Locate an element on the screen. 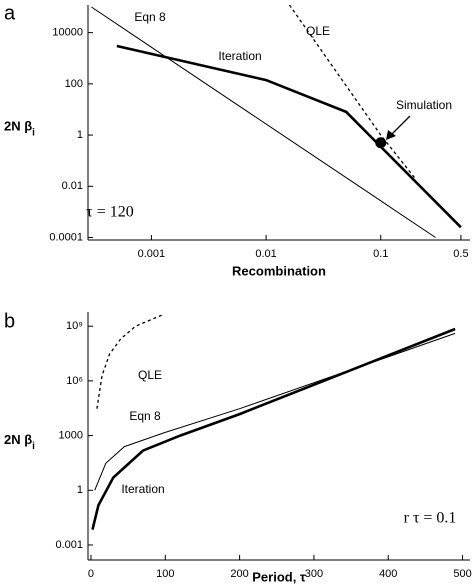 The image size is (474, 587). x-tick-label: 0.5 is located at coordinates (460, 254).